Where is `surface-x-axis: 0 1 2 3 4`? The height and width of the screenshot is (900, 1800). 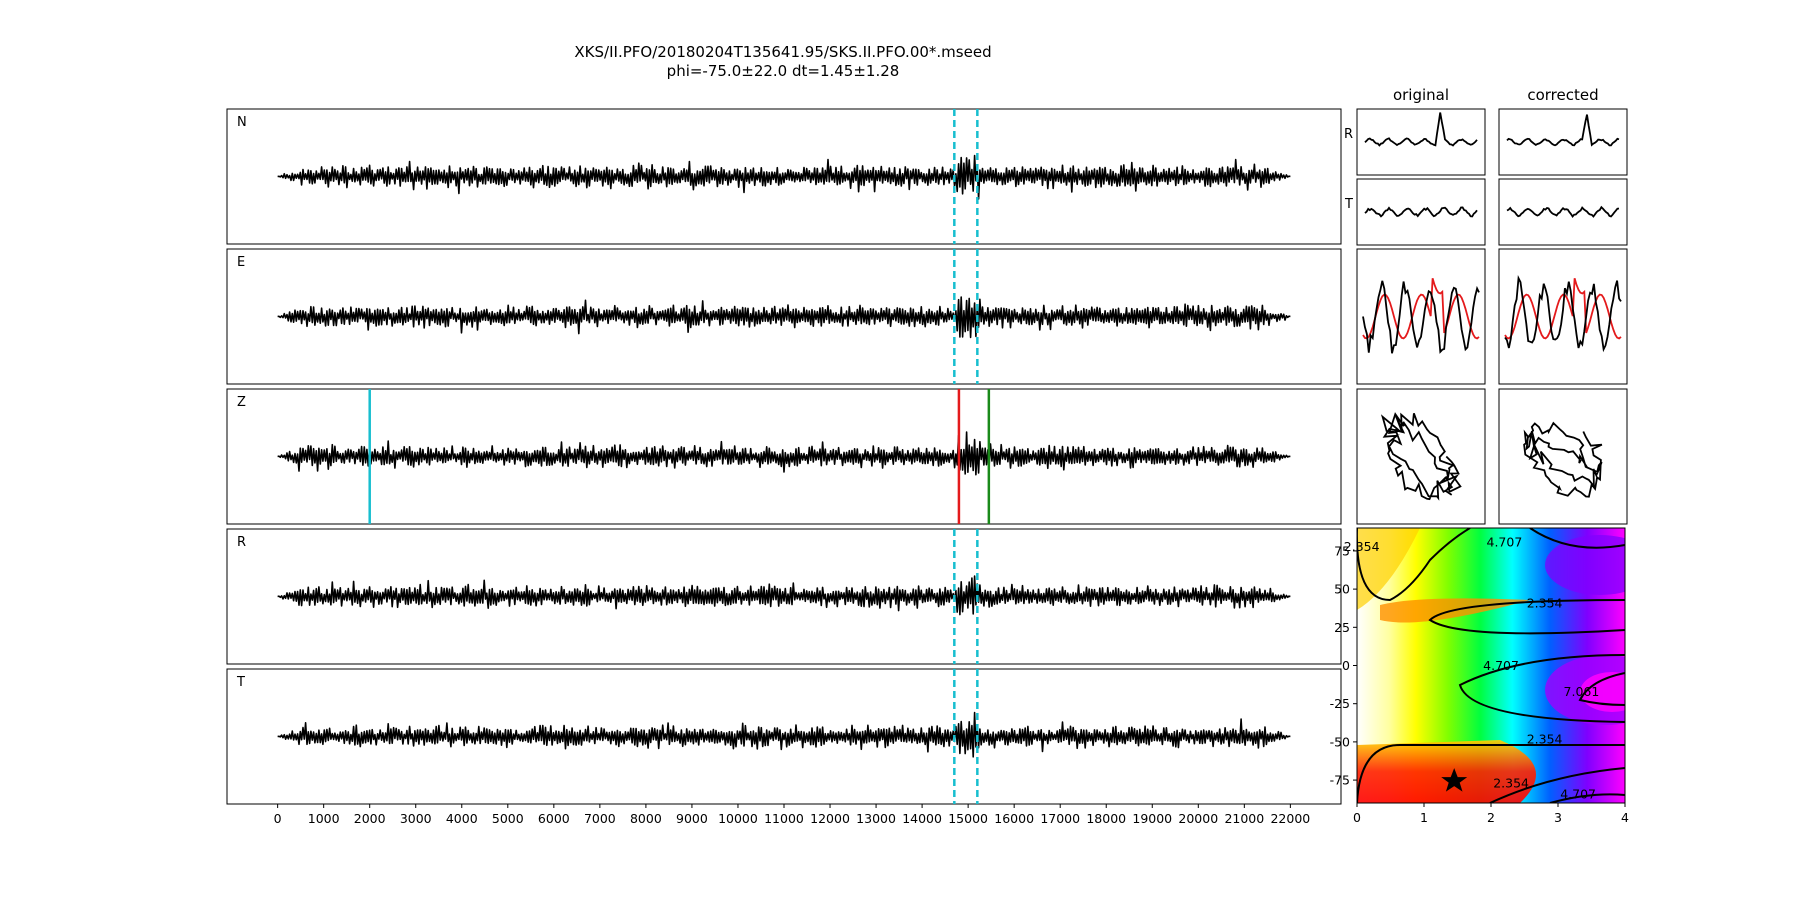 surface-x-axis: 0 1 2 3 4 is located at coordinates (1491, 814).